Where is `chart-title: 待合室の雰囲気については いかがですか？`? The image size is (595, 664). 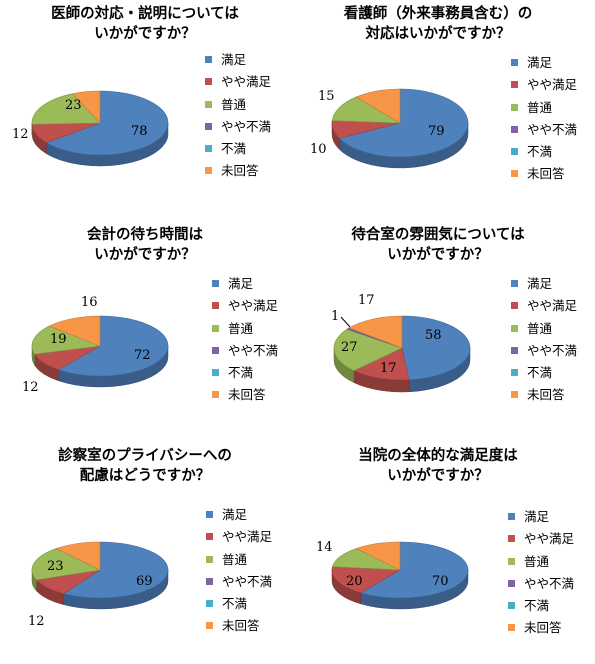 chart-title: 待合室の雰囲気については いかがですか？ is located at coordinates (438, 245).